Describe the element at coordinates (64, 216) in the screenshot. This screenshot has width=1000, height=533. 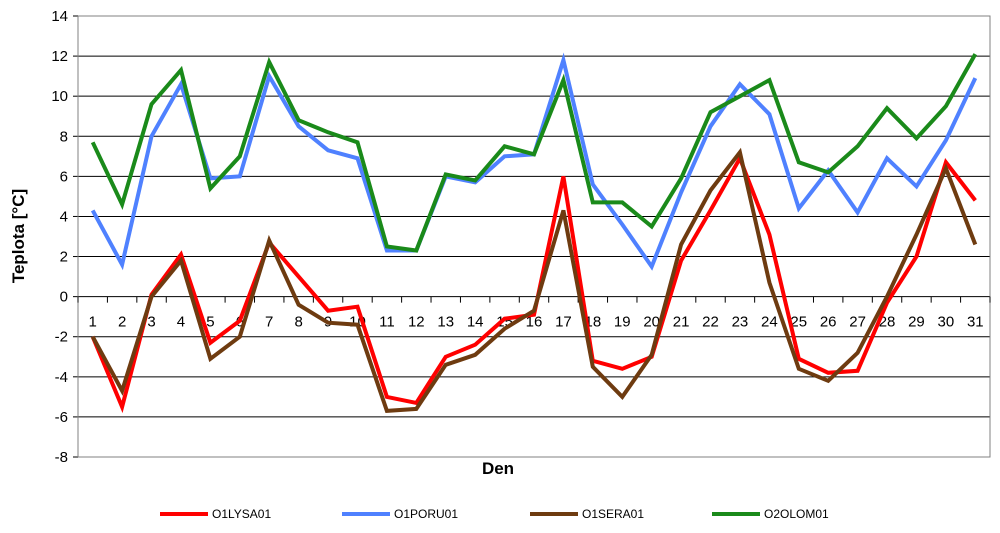
I see `y-tick-label: 4` at that location.